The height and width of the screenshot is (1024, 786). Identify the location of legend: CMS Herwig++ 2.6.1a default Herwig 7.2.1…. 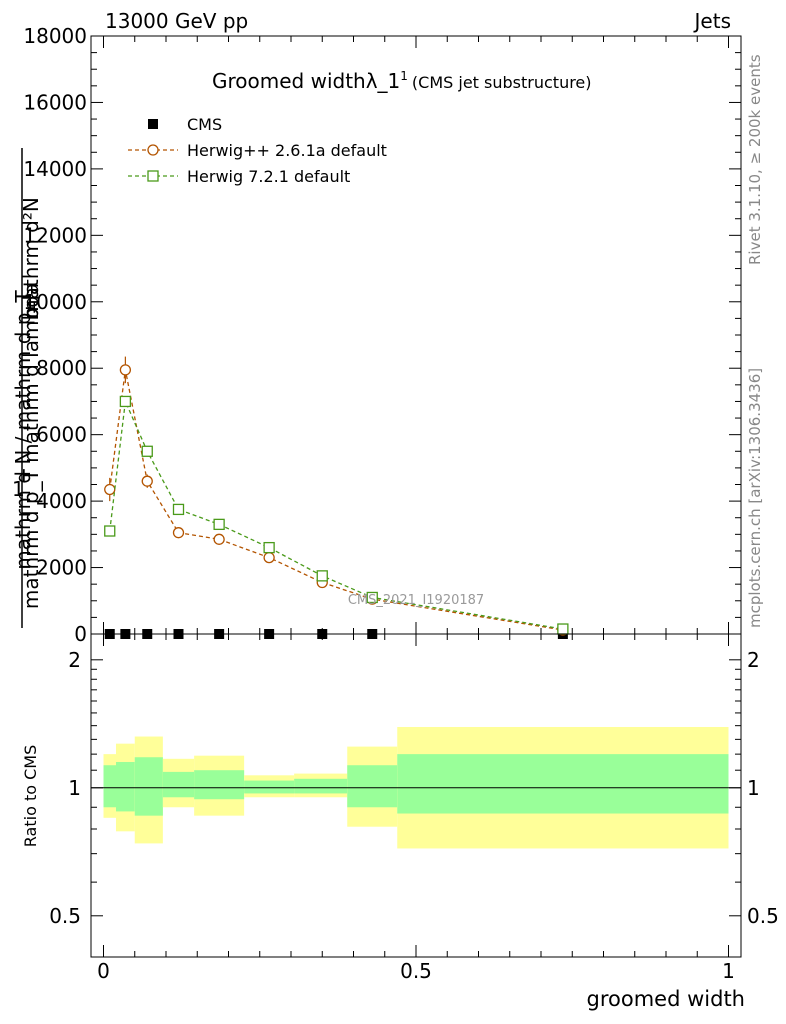
(257, 150).